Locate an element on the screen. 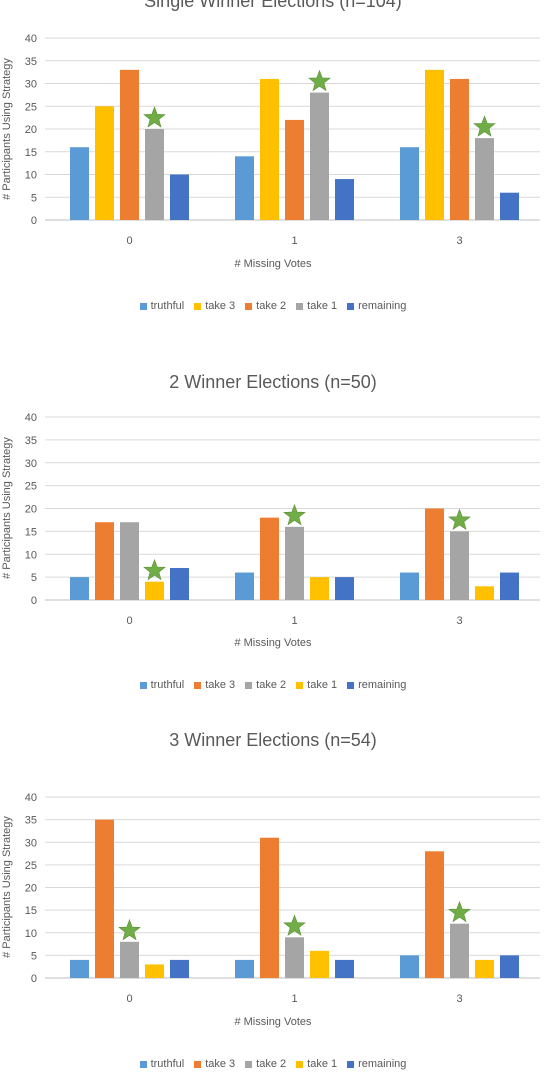 Image resolution: width=546 pixels, height=1074 pixels. legend-item-remaining: remaining is located at coordinates (376, 1064).